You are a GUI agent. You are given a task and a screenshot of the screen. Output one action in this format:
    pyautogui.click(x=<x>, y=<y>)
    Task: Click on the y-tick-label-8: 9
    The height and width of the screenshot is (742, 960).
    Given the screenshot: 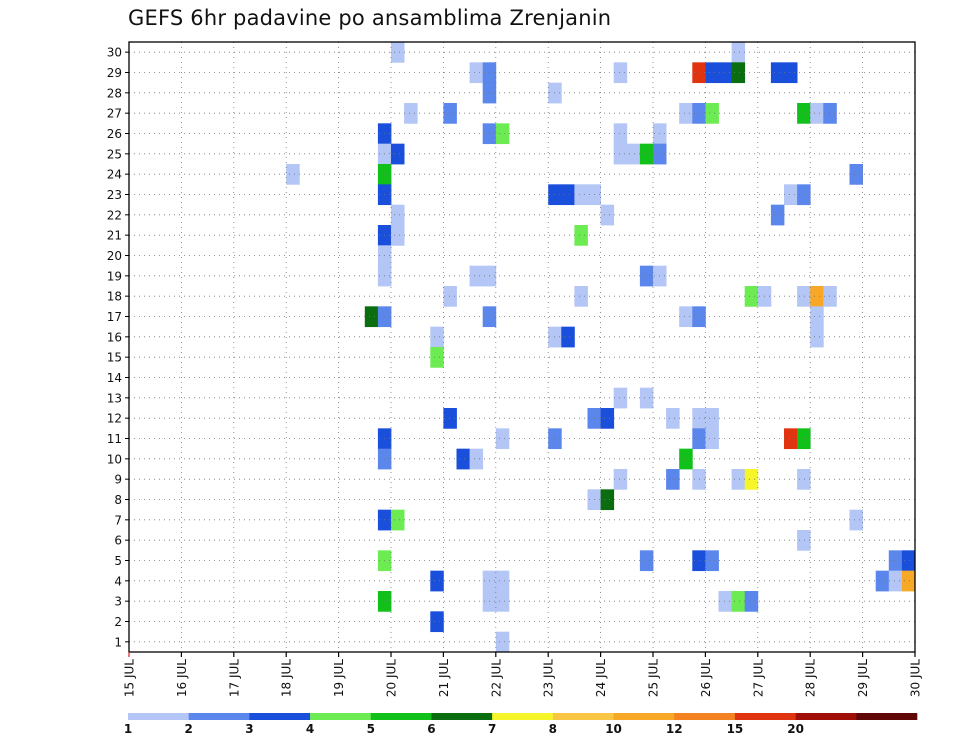 What is the action you would take?
    pyautogui.click(x=118, y=480)
    